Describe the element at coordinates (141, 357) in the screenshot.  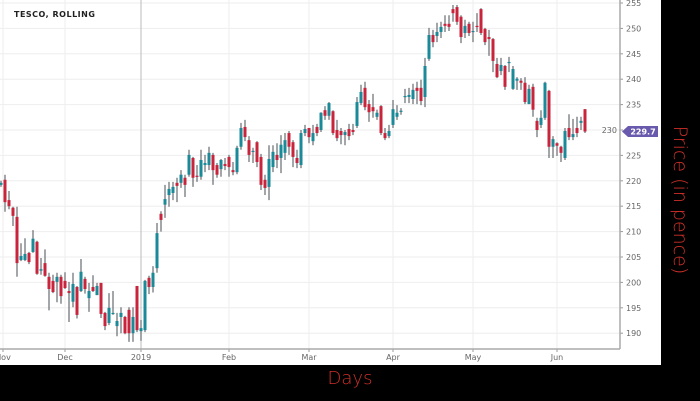
I see `x-tick-label: 2019` at that location.